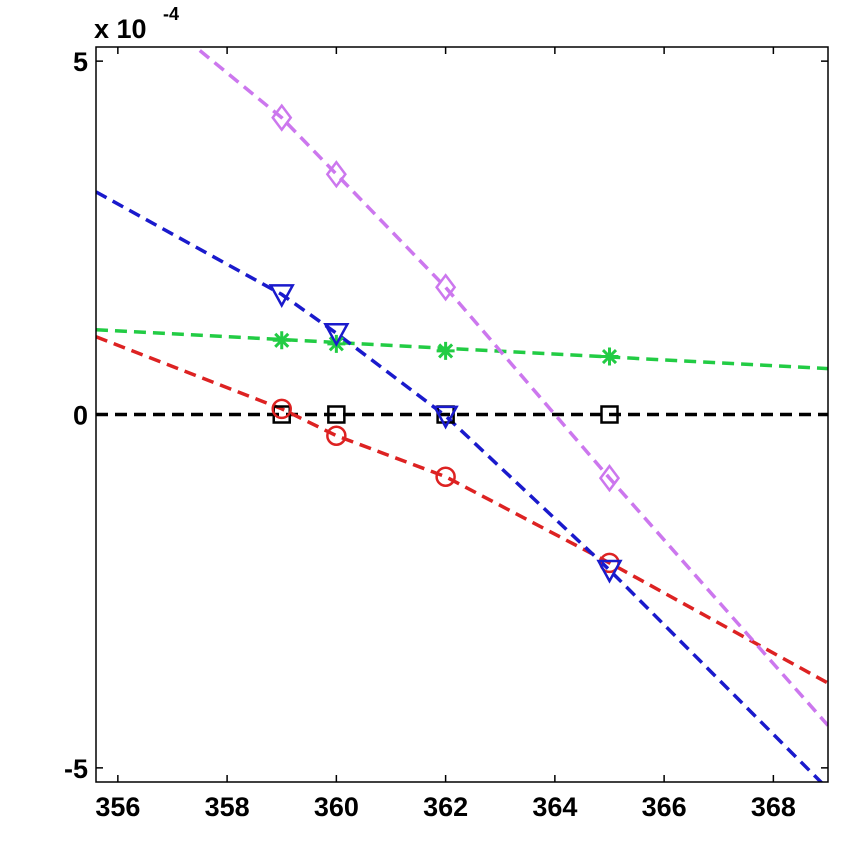 This screenshot has height=860, width=860. What do you see at coordinates (80, 416) in the screenshot?
I see `y-tick-label: 0` at bounding box center [80, 416].